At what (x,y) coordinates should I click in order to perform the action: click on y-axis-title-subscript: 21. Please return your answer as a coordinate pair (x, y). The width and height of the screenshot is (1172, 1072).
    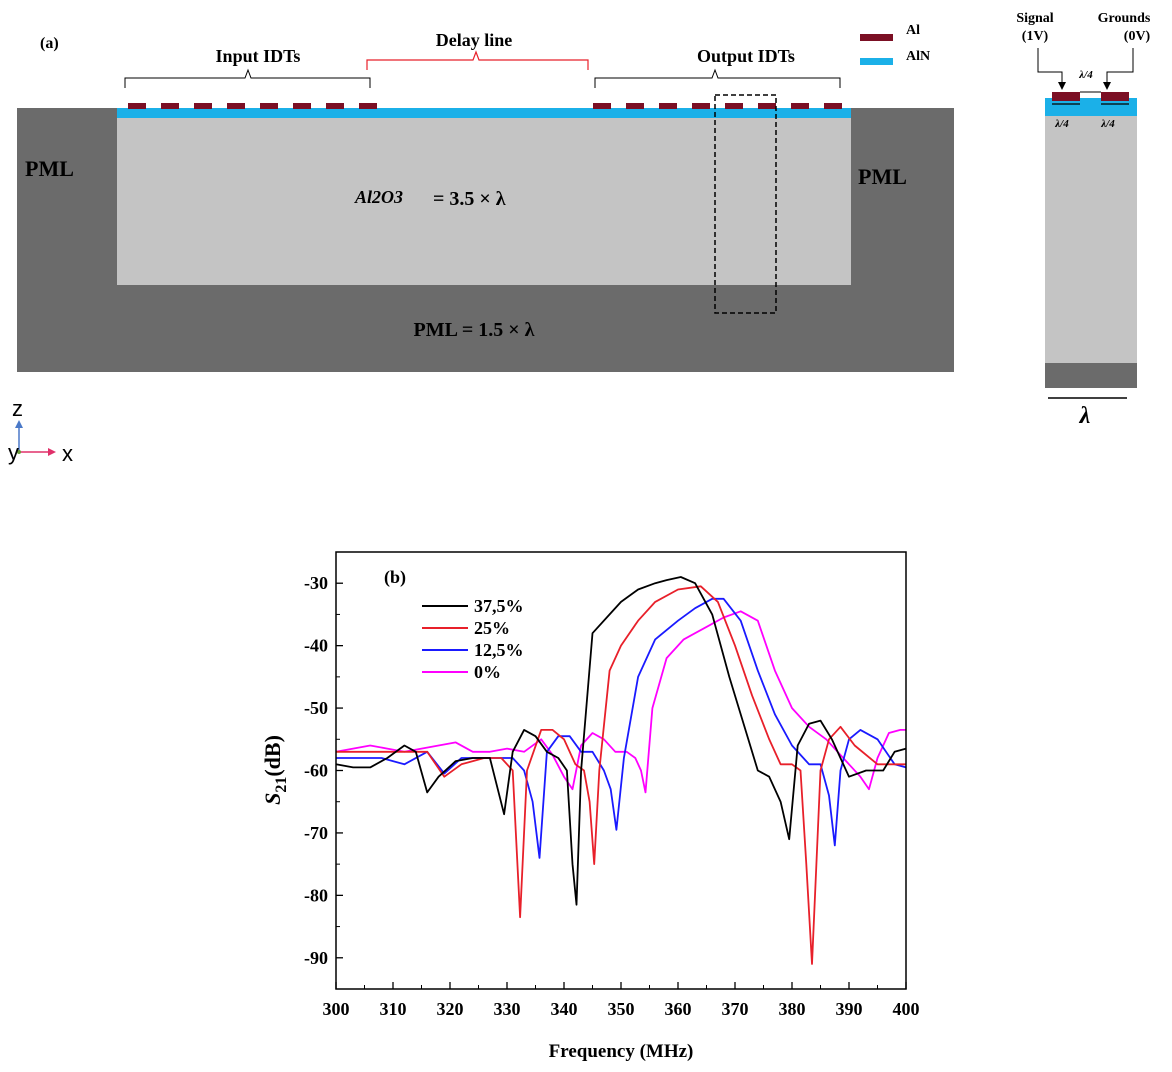
    Looking at the image, I should click on (281, 785).